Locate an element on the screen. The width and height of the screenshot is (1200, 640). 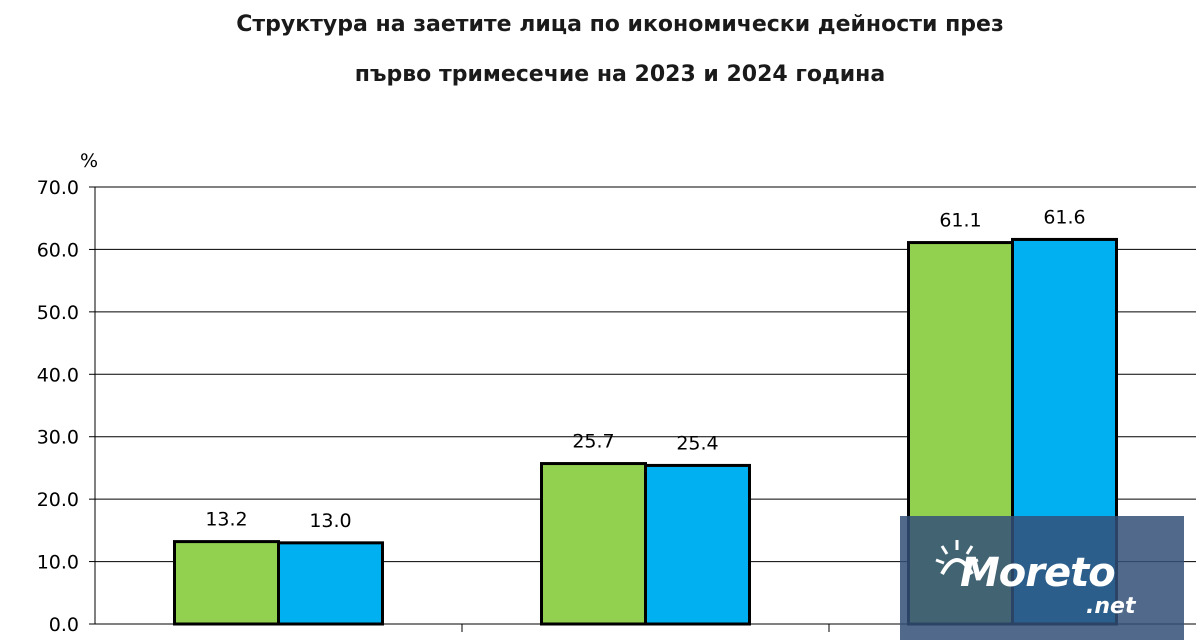
data-label: 13.2 is located at coordinates (226, 520).